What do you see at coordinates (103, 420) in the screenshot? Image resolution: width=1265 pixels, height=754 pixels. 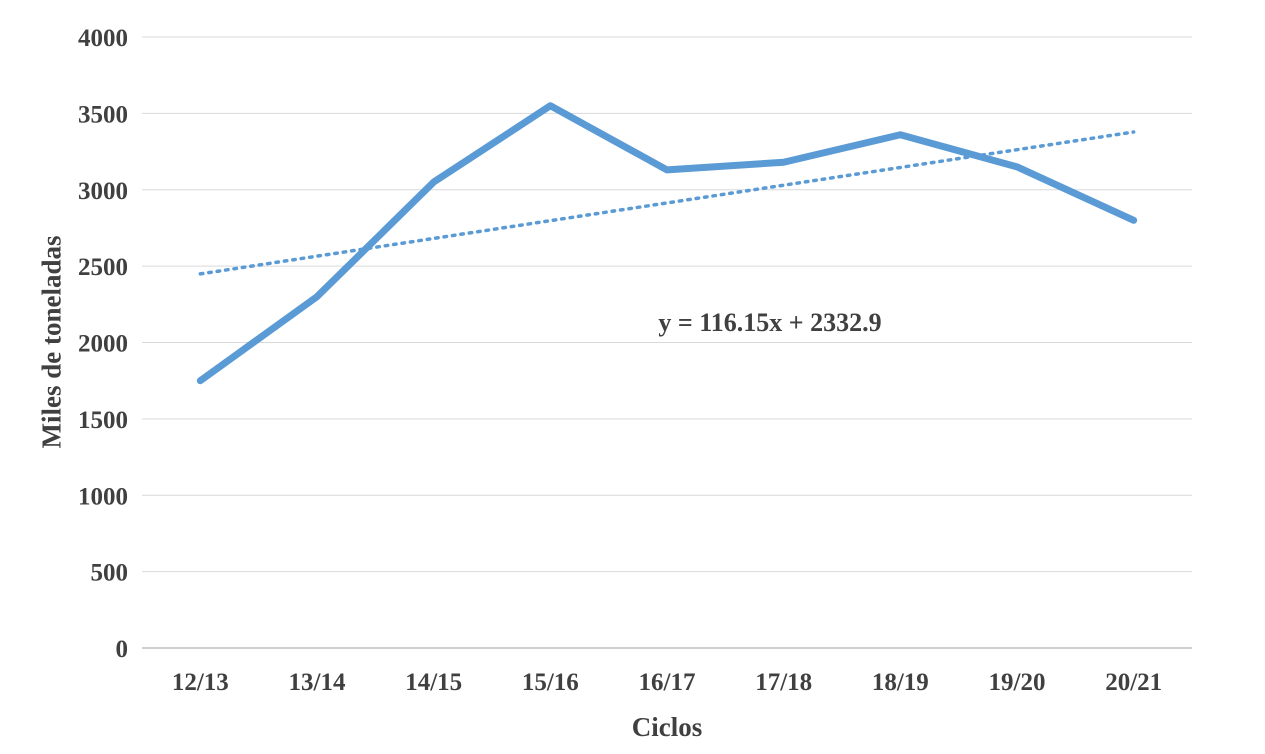 I see `y-tick-label: 1500` at bounding box center [103, 420].